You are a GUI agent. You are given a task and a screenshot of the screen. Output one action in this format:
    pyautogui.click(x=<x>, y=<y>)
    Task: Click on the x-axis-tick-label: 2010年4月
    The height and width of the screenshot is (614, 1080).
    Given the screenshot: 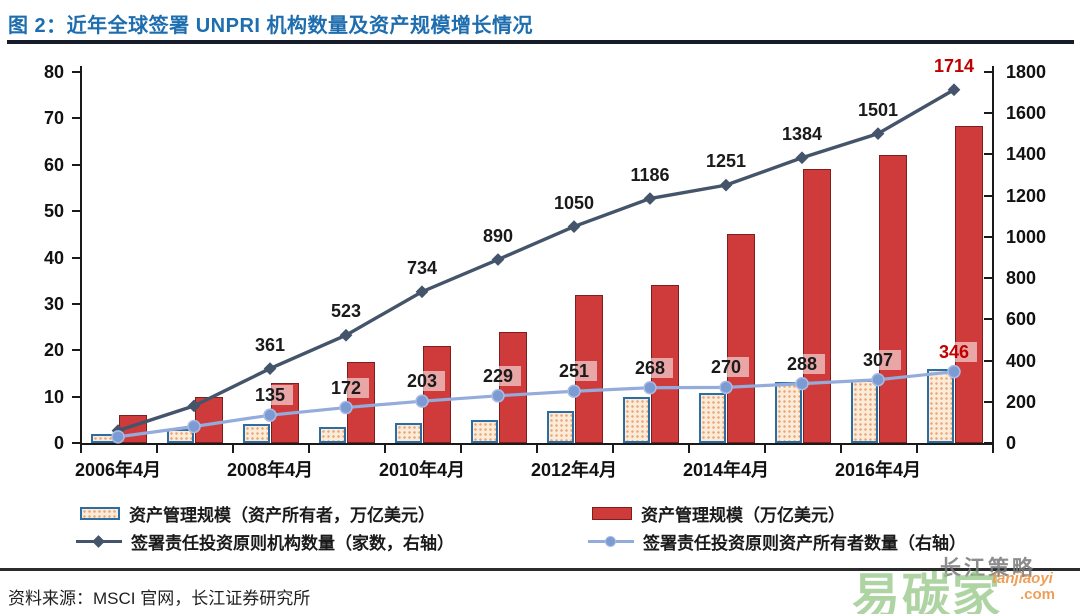 What is the action you would take?
    pyautogui.click(x=422, y=470)
    